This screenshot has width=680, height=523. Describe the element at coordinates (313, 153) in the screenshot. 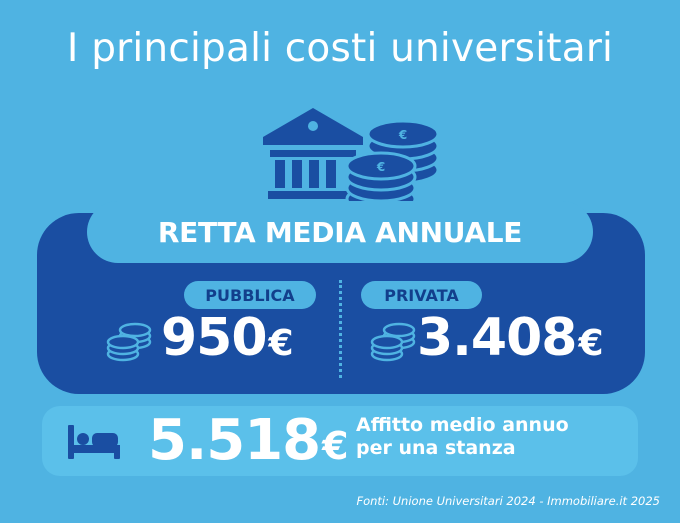

I see `bank-icon` at that location.